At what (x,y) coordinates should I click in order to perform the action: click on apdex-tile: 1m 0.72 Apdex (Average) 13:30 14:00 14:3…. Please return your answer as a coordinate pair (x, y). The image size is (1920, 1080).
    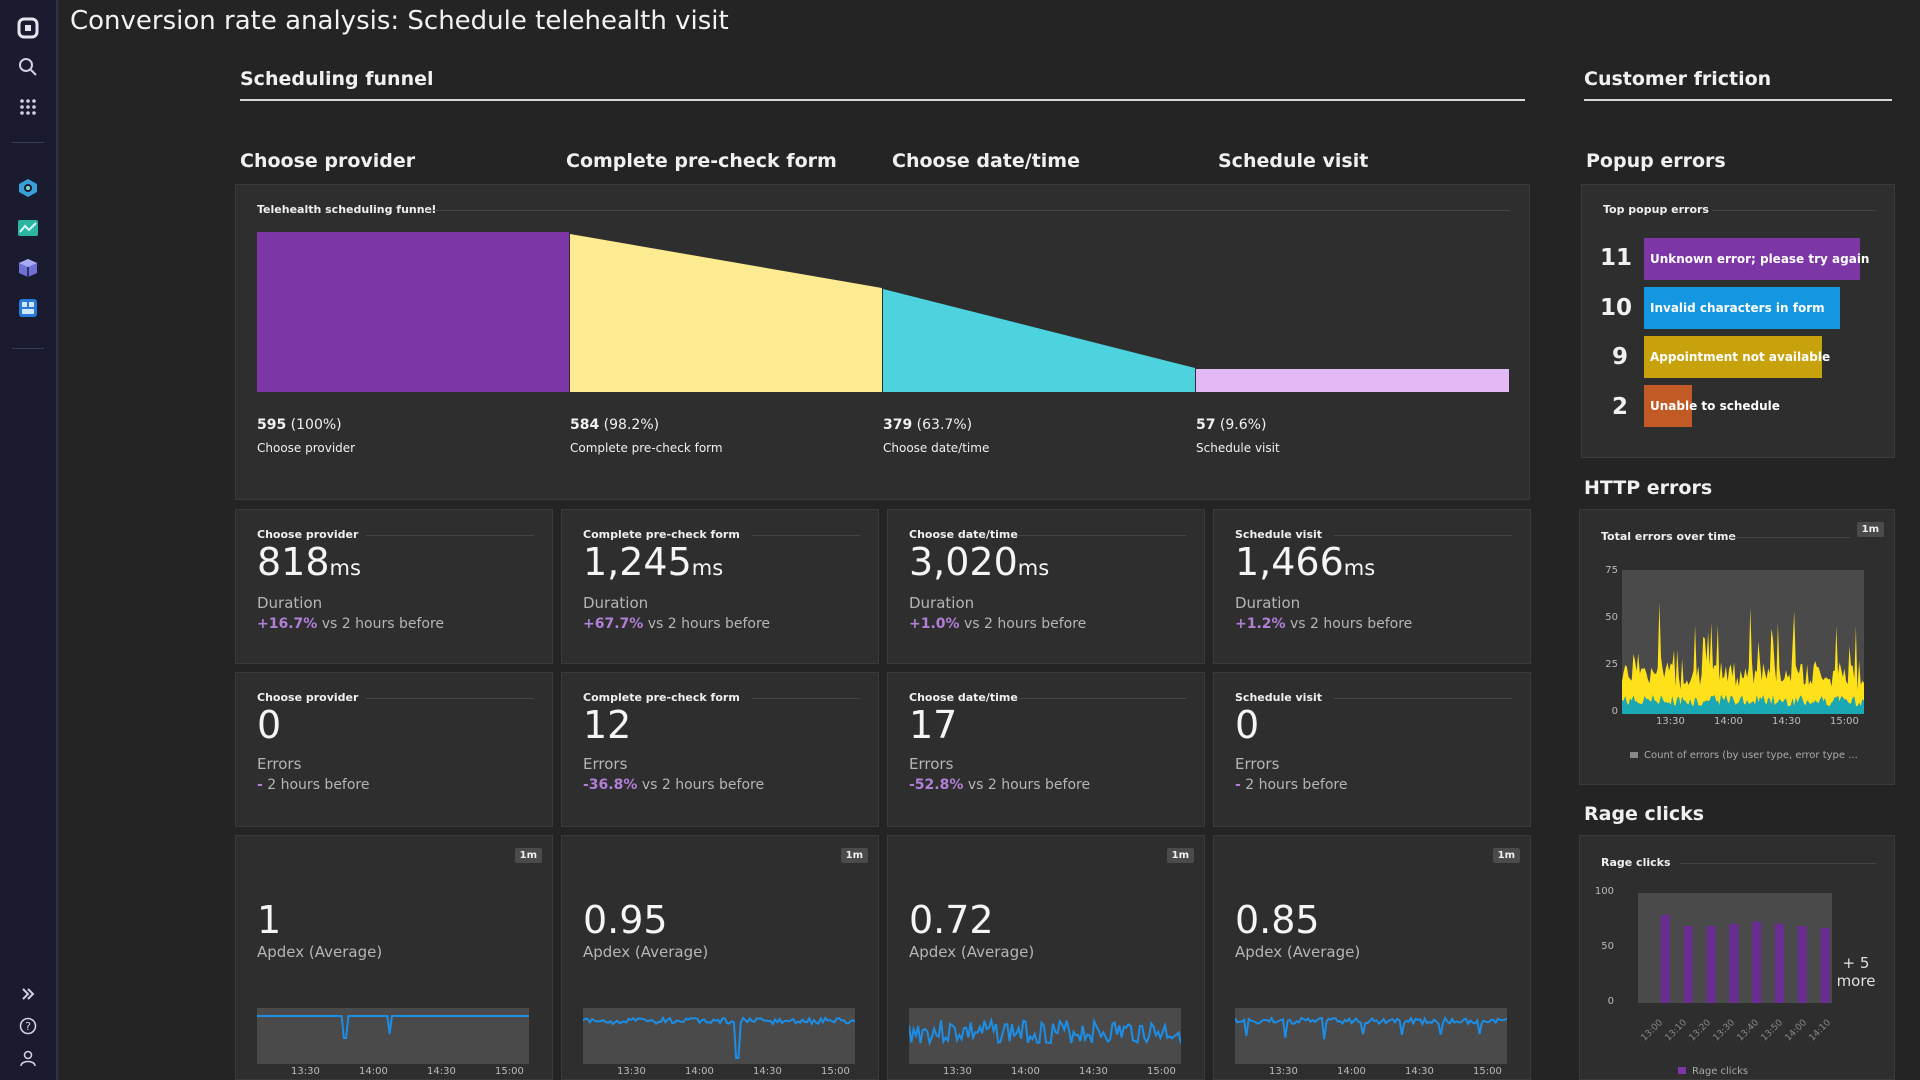
    Looking at the image, I should click on (1046, 957).